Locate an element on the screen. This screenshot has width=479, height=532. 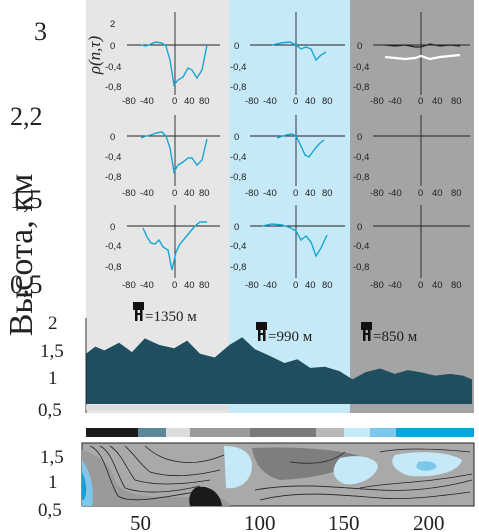
mini-panel-blue-3: 0 -0,4 -0,8 -80 -40 0 40 80 is located at coordinates (287, 248).